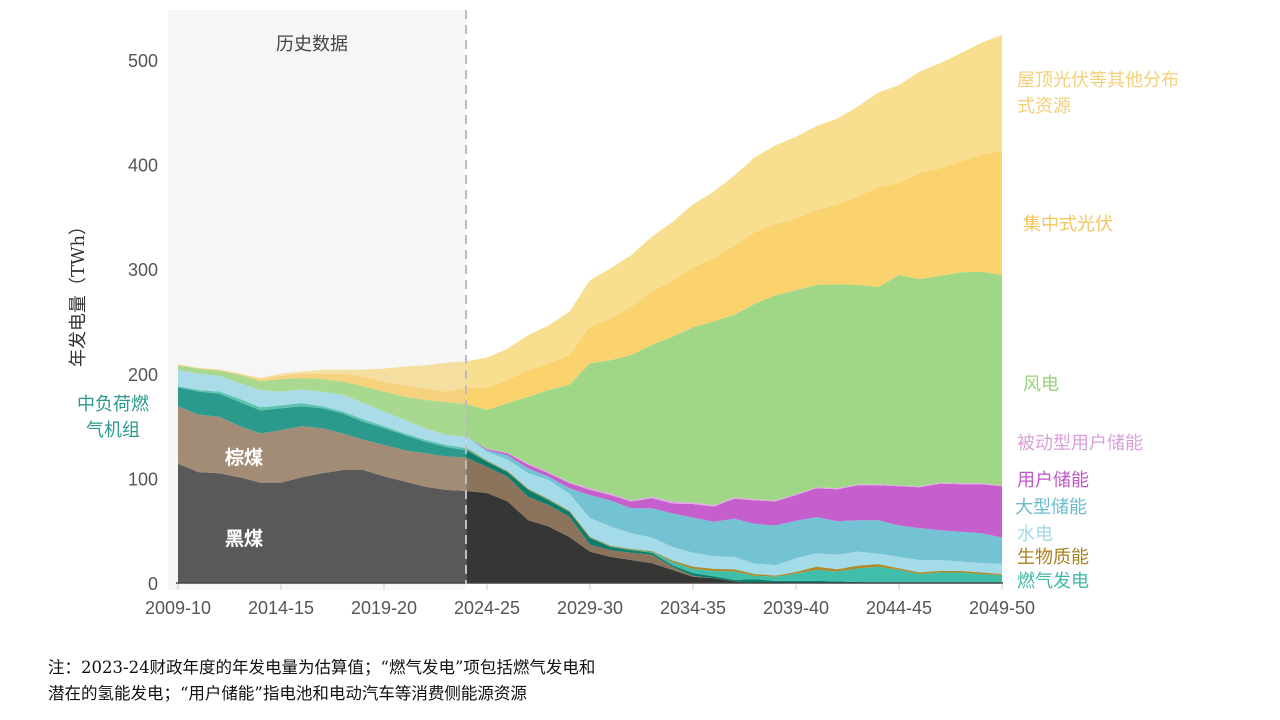  Describe the element at coordinates (734, 536) in the screenshot. I see `area-black_coal-projection` at that location.